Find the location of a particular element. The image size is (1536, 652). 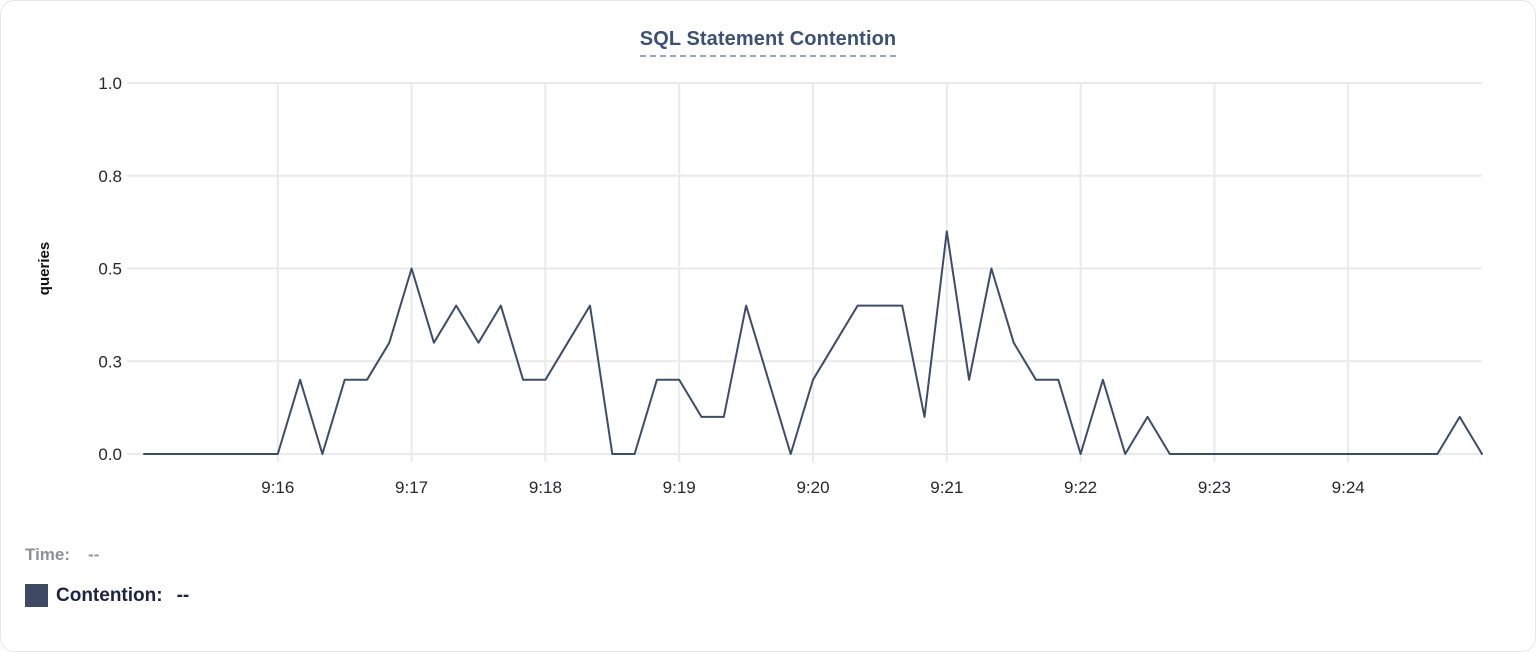

x-tick-label: 9:21 is located at coordinates (946, 487).